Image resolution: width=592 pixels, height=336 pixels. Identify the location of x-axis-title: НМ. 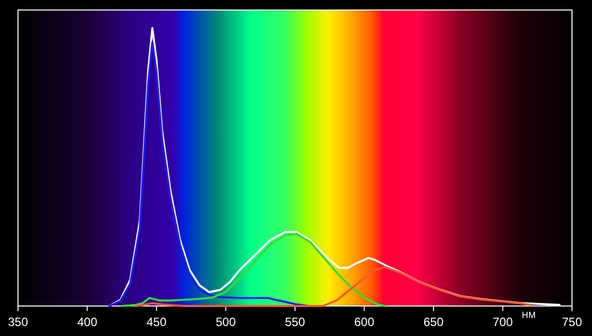
(529, 315).